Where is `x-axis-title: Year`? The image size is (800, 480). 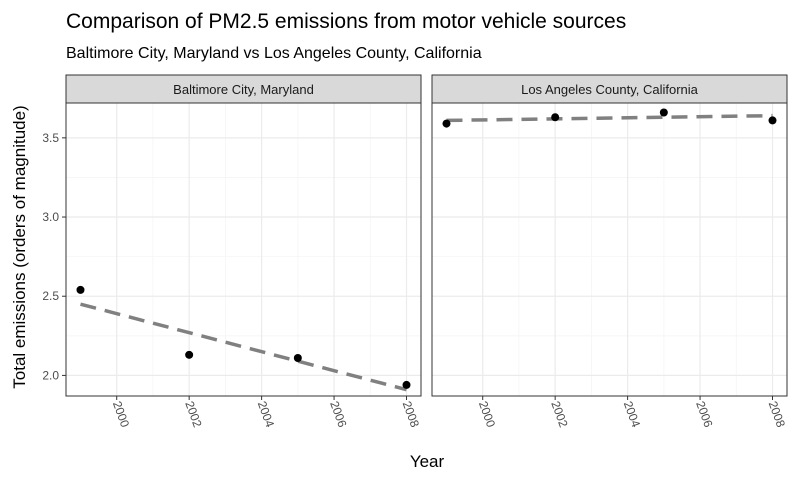 x-axis-title: Year is located at coordinates (427, 461).